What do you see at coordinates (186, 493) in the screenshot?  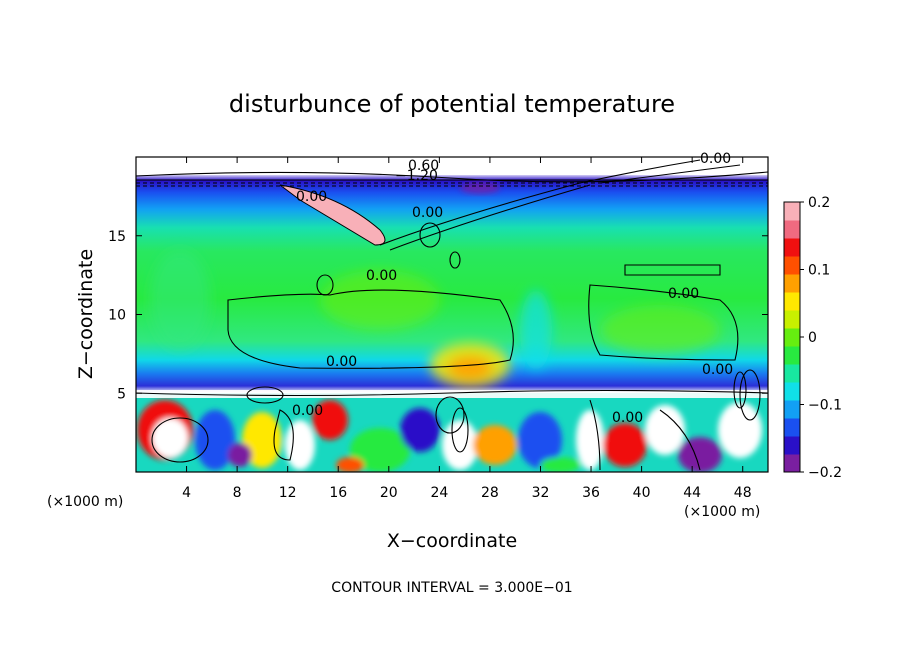 I see `x-tick-label: 4` at bounding box center [186, 493].